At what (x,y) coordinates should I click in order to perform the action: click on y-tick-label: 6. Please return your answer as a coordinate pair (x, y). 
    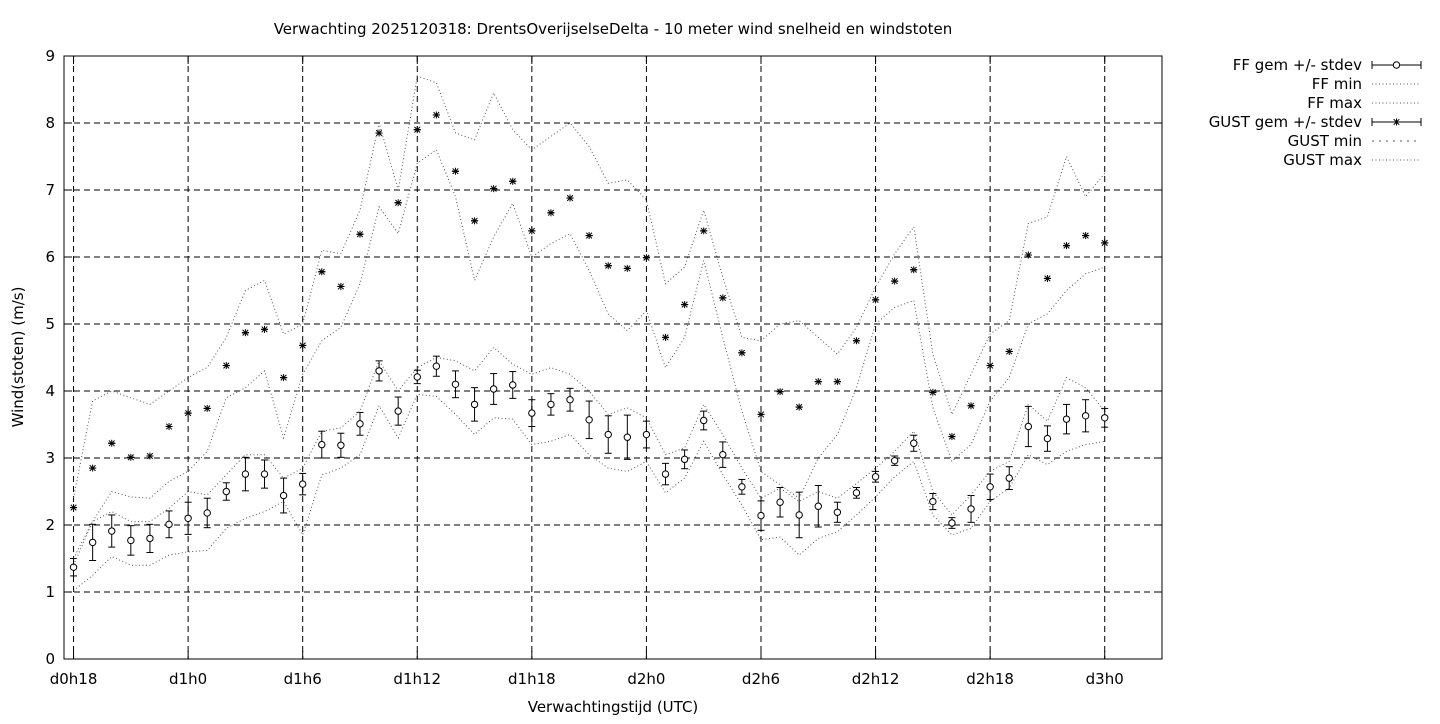
    Looking at the image, I should click on (50, 257).